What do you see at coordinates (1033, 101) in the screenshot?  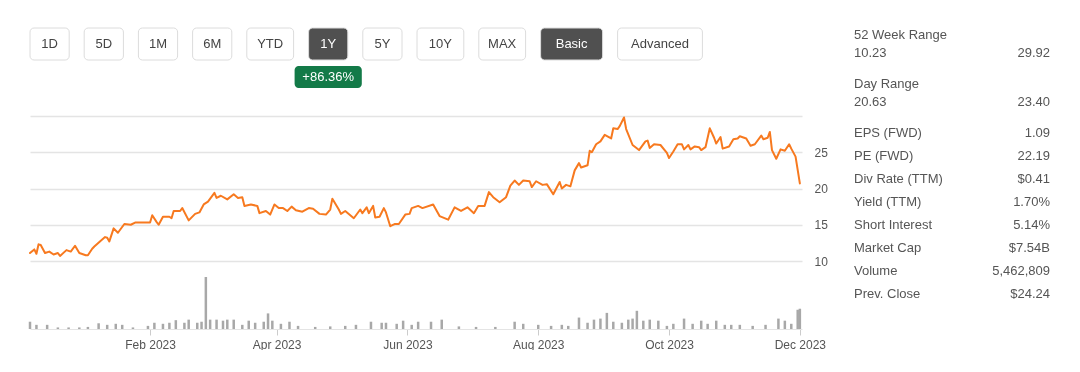 I see `text: 23.40` at bounding box center [1033, 101].